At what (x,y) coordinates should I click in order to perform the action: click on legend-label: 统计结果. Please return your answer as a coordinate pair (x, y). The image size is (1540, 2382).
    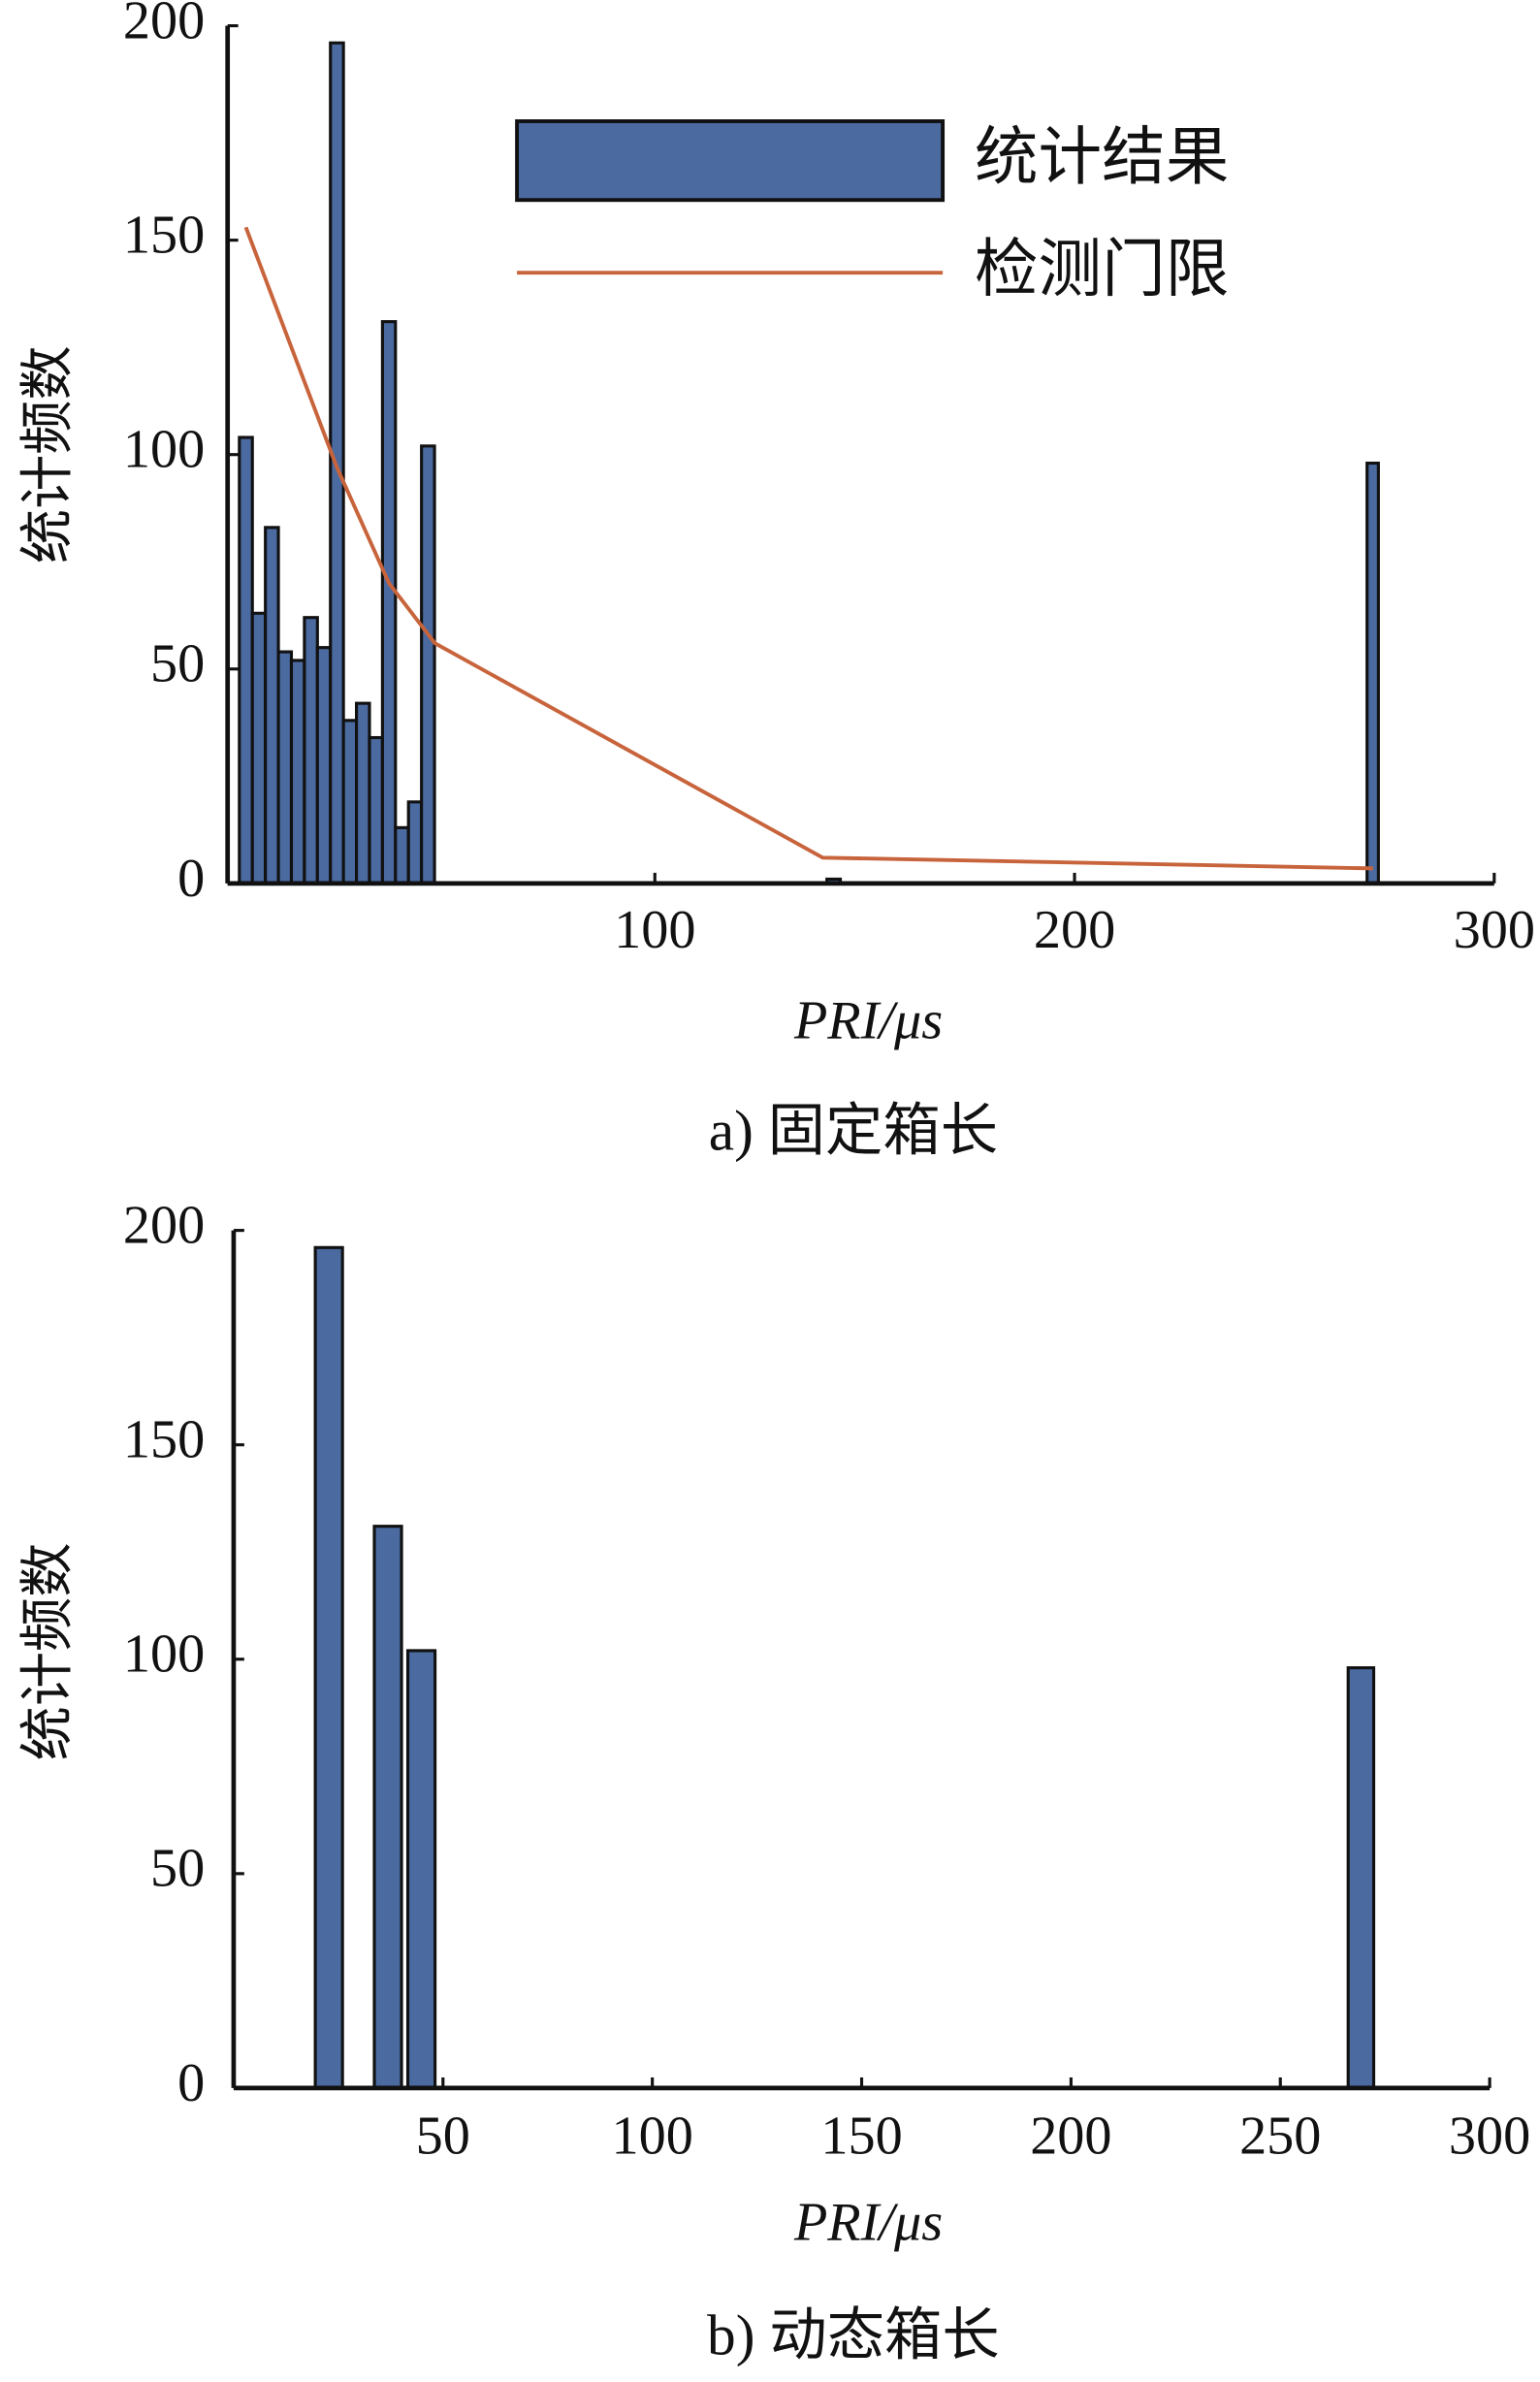
    Looking at the image, I should click on (1102, 158).